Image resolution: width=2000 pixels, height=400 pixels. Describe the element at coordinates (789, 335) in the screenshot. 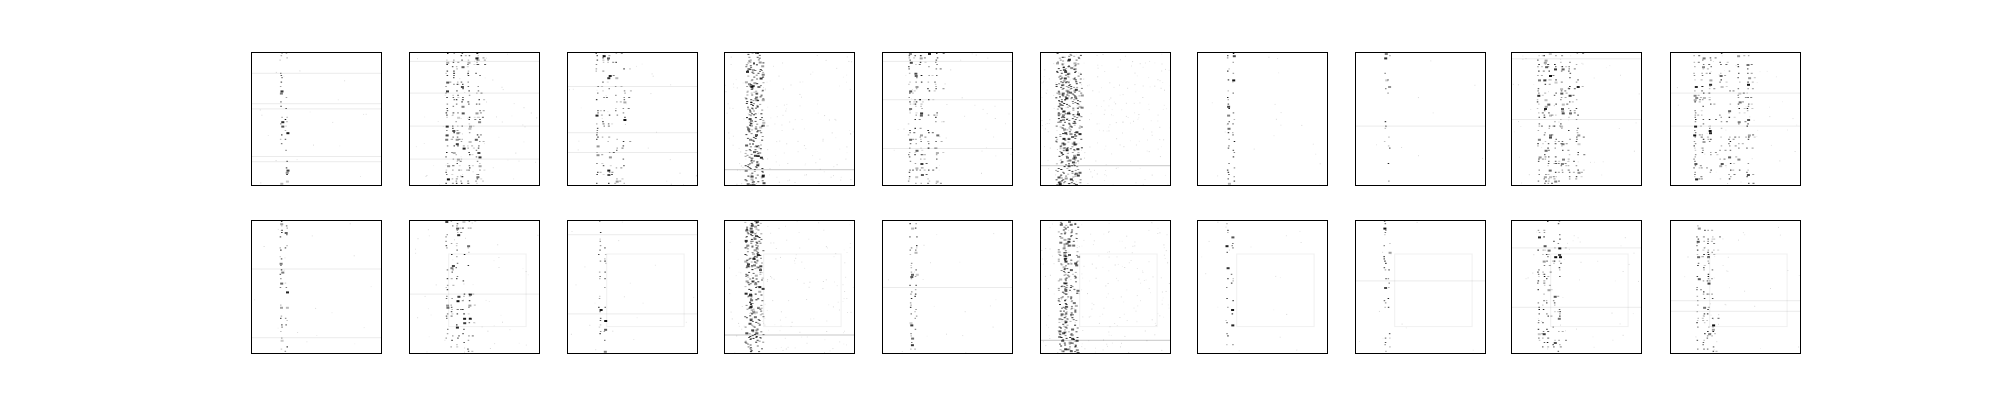

I see `horizontal-band` at that location.